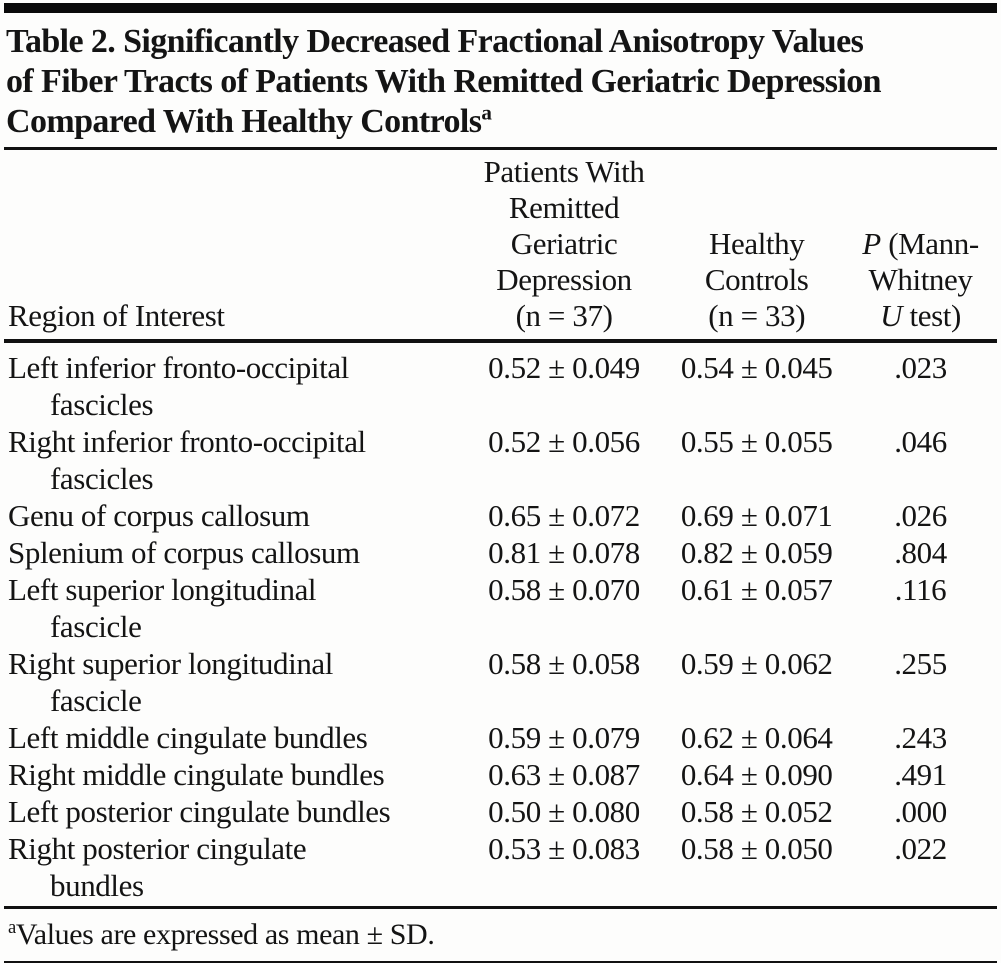  Describe the element at coordinates (564, 848) in the screenshot. I see `patients-value: 0.53 ± 0.083` at that location.